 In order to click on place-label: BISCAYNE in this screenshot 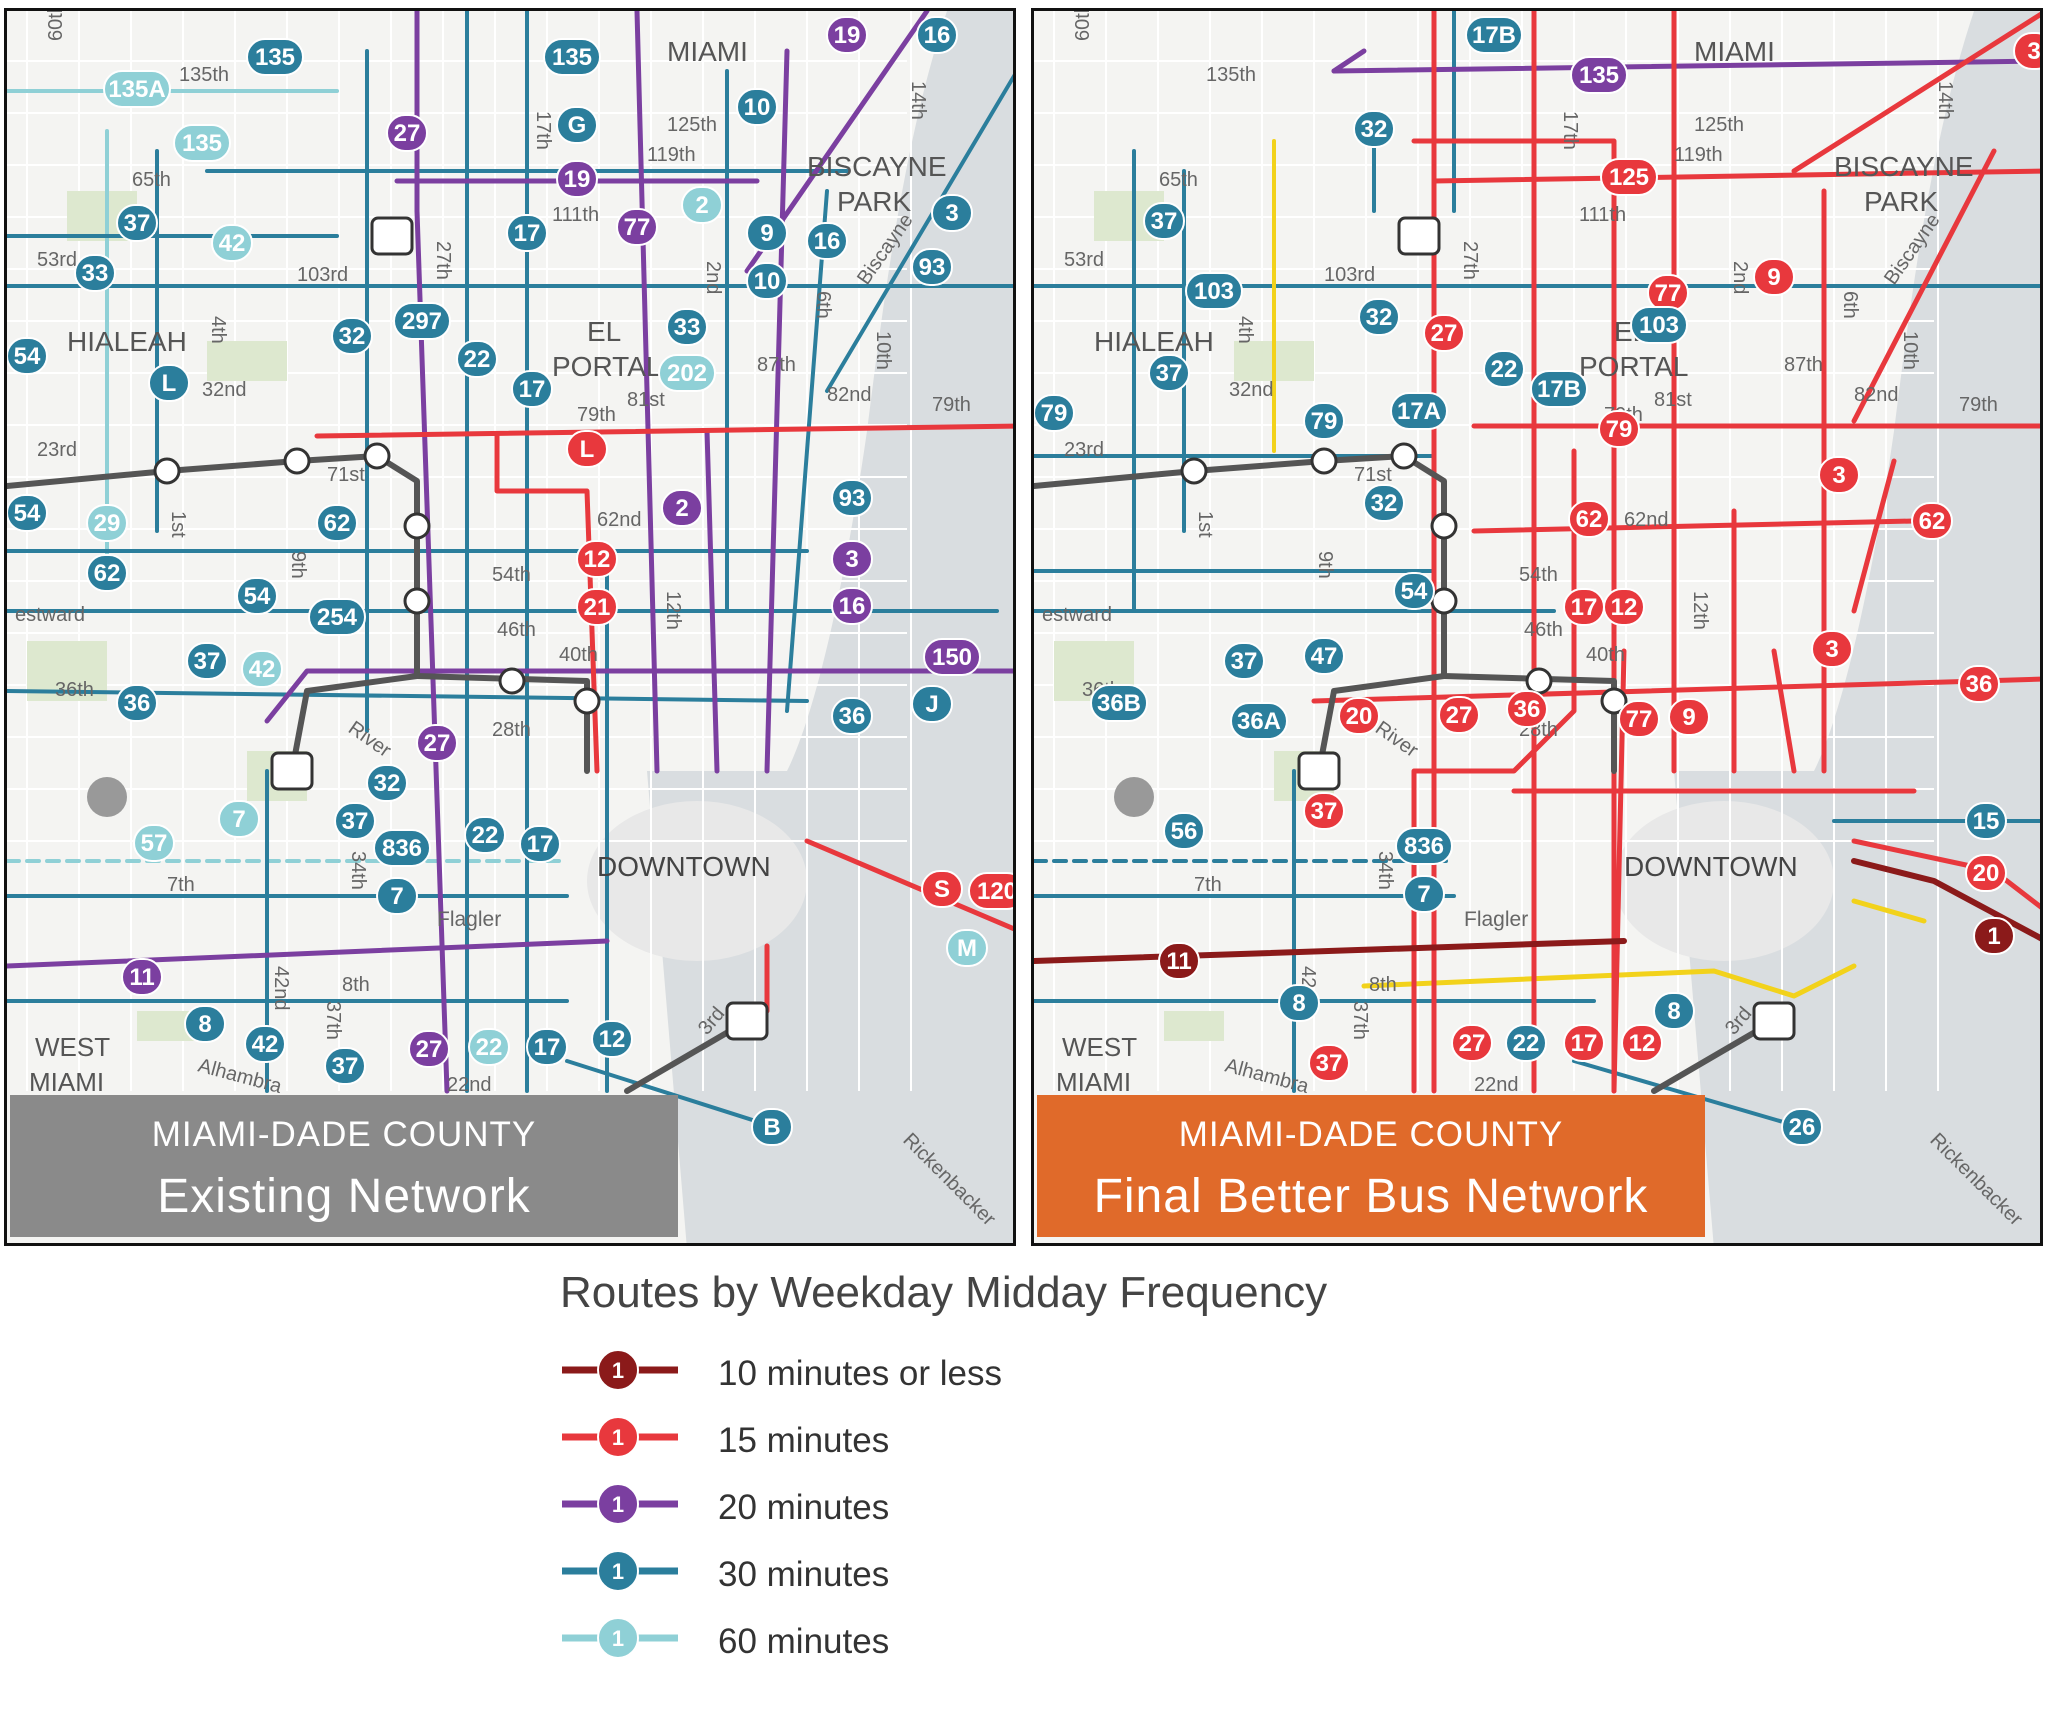, I will do `click(1904, 166)`.